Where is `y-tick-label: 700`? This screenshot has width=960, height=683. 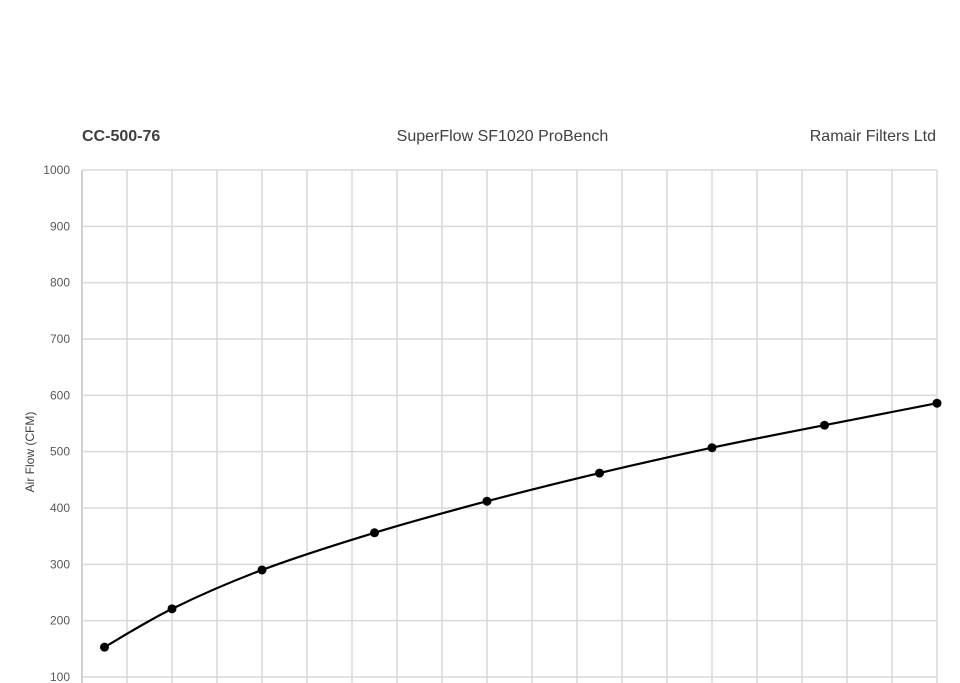
y-tick-label: 700 is located at coordinates (60, 339).